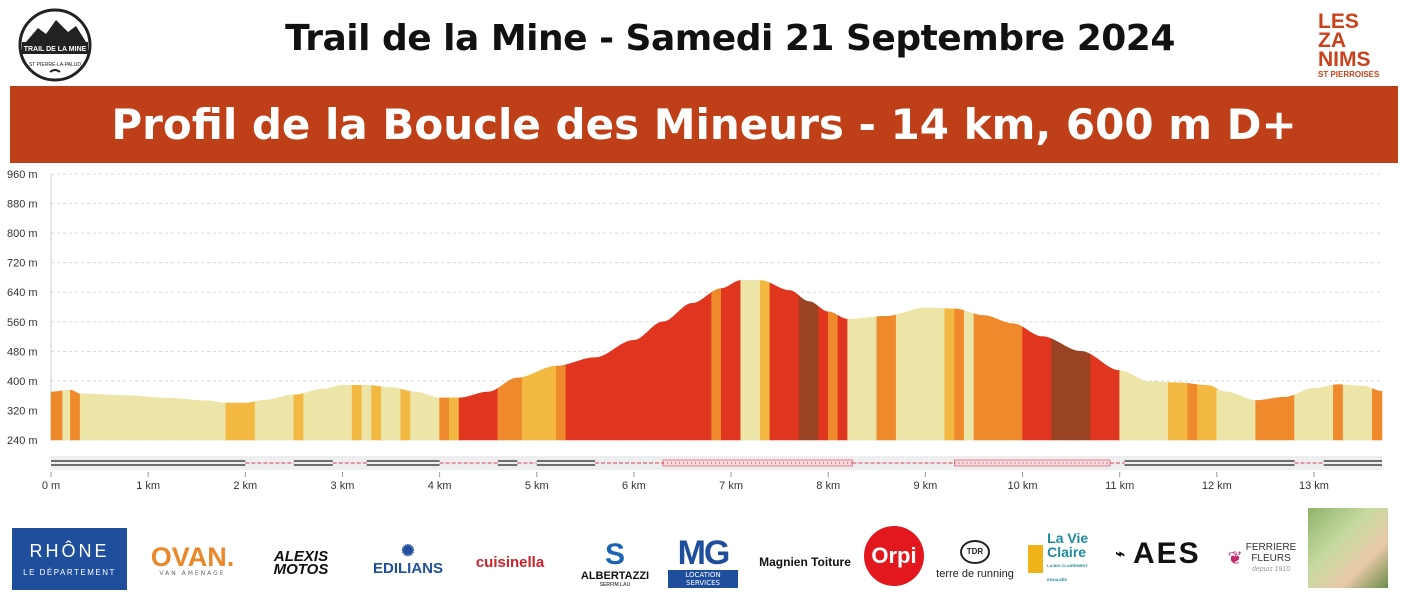 The width and height of the screenshot is (1410, 600). Describe the element at coordinates (55, 45) in the screenshot. I see `trail-logo: TRAIL DE LA MINE ST PIERRE-LA-PALUD` at that location.